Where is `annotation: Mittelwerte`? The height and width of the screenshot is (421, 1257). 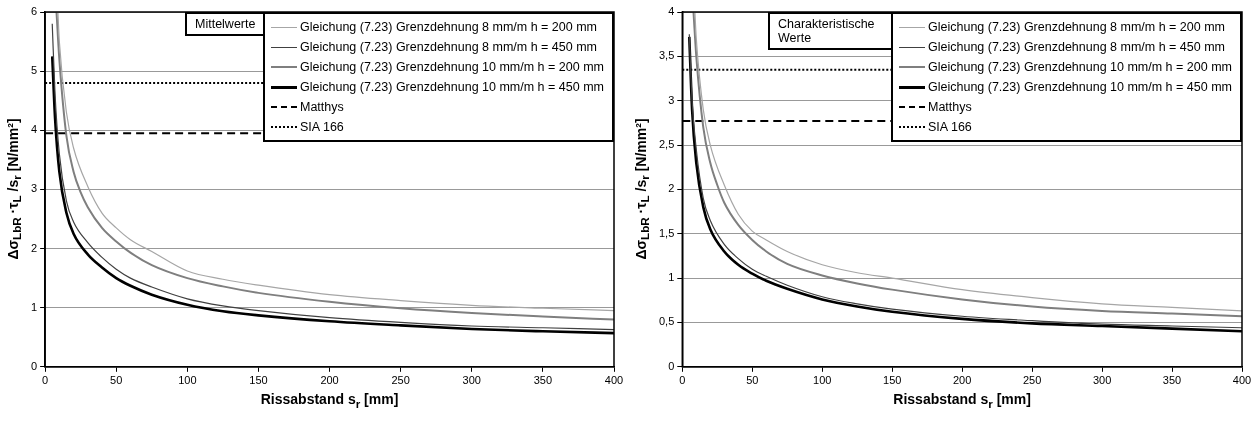 annotation: Mittelwerte is located at coordinates (225, 24).